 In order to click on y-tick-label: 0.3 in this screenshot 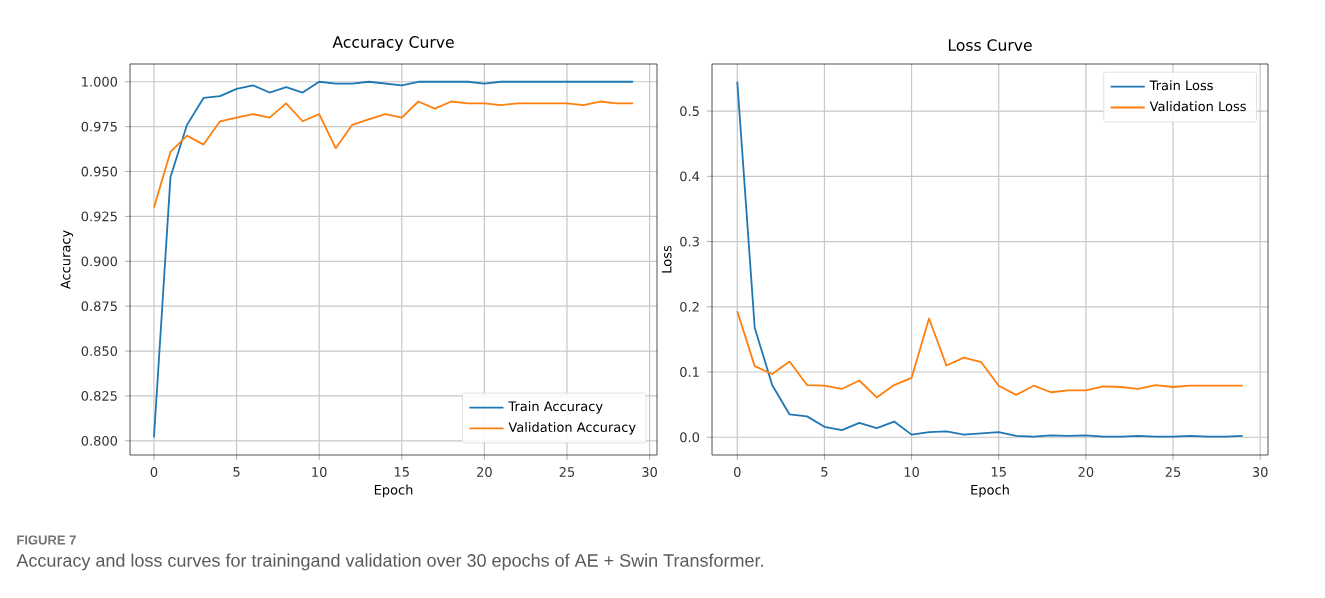, I will do `click(689, 241)`.